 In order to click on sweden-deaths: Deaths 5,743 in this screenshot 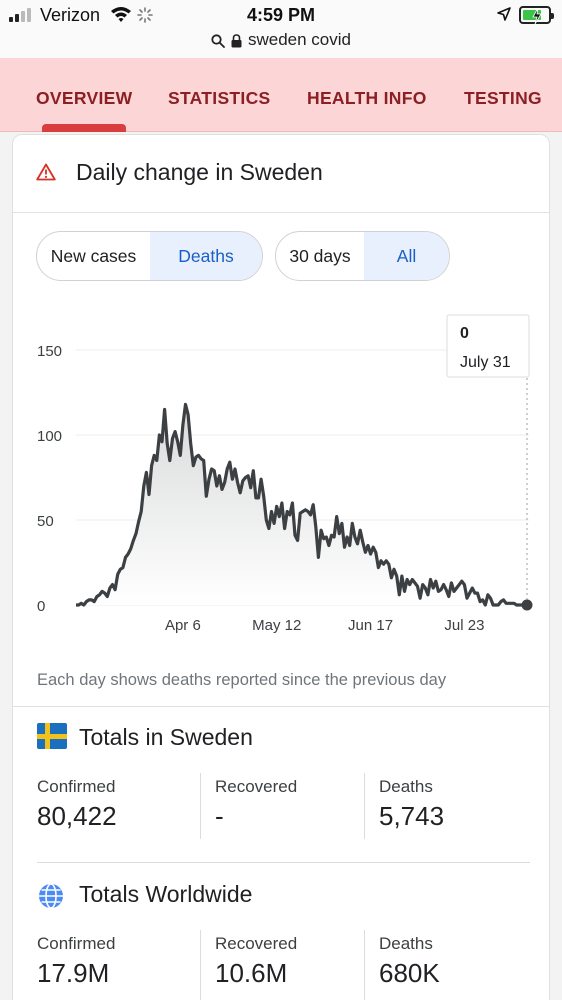, I will do `click(411, 804)`.